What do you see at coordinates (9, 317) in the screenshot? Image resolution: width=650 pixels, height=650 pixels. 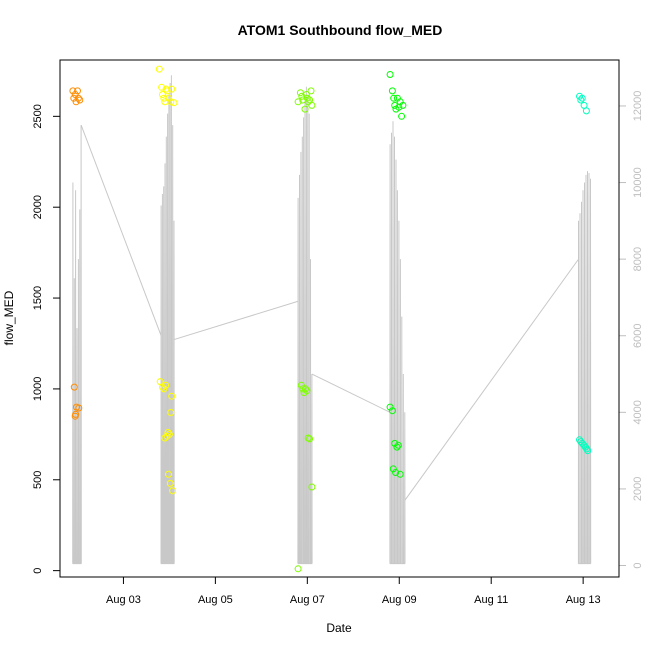 I see `y-axis-label: flow_MED` at bounding box center [9, 317].